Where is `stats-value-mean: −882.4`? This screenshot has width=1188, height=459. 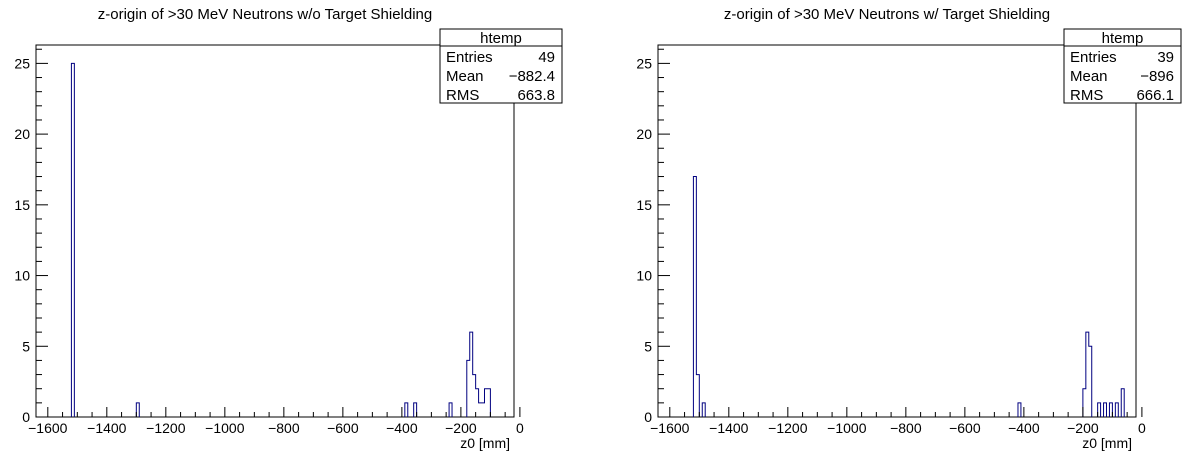
stats-value-mean: −882.4 is located at coordinates (532, 76).